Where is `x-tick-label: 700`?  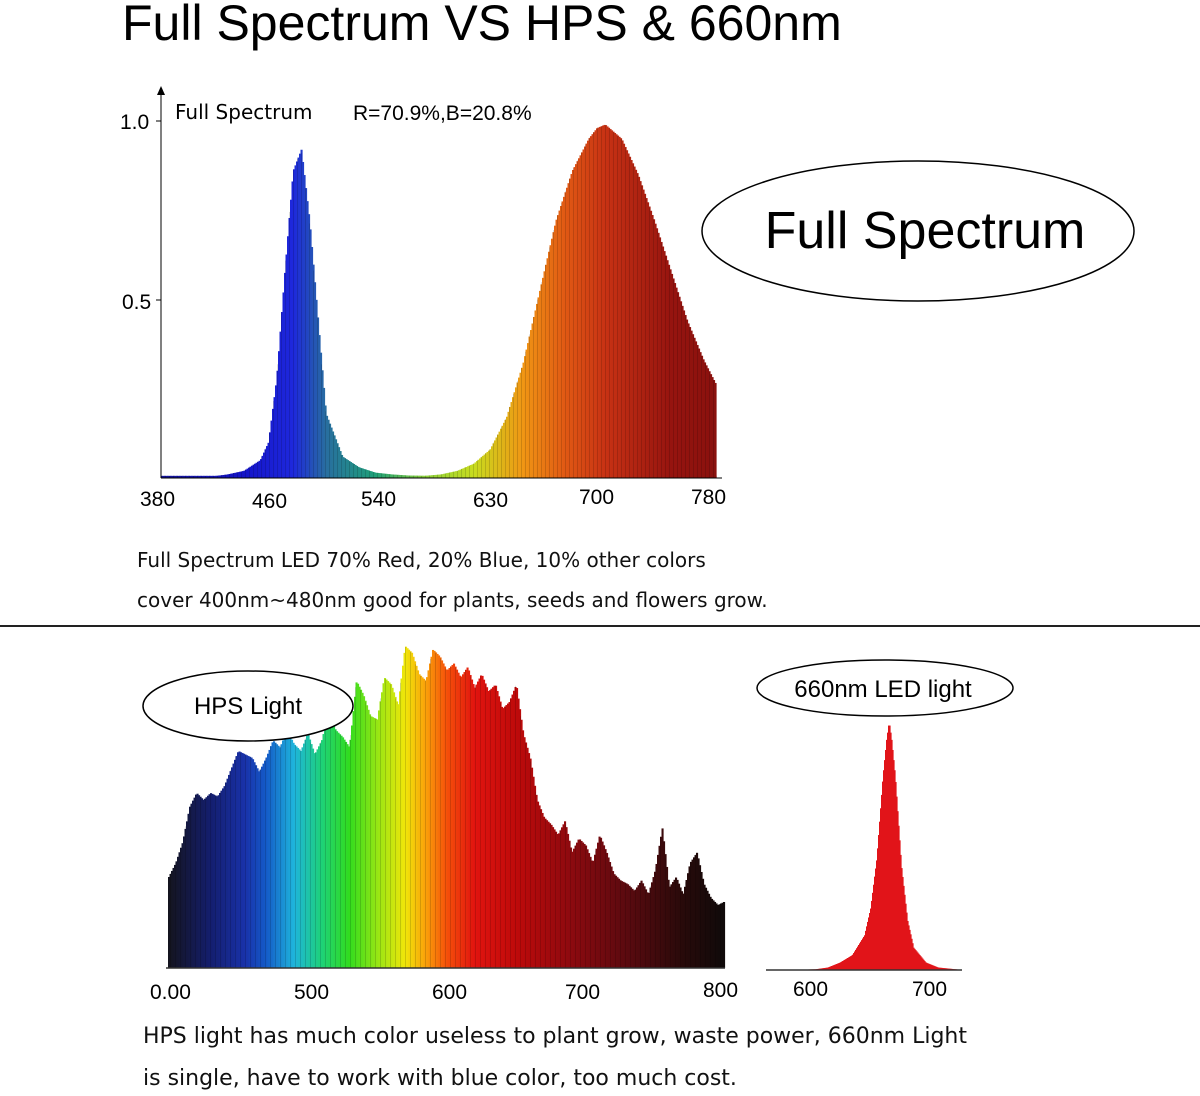
x-tick-label: 700 is located at coordinates (582, 992).